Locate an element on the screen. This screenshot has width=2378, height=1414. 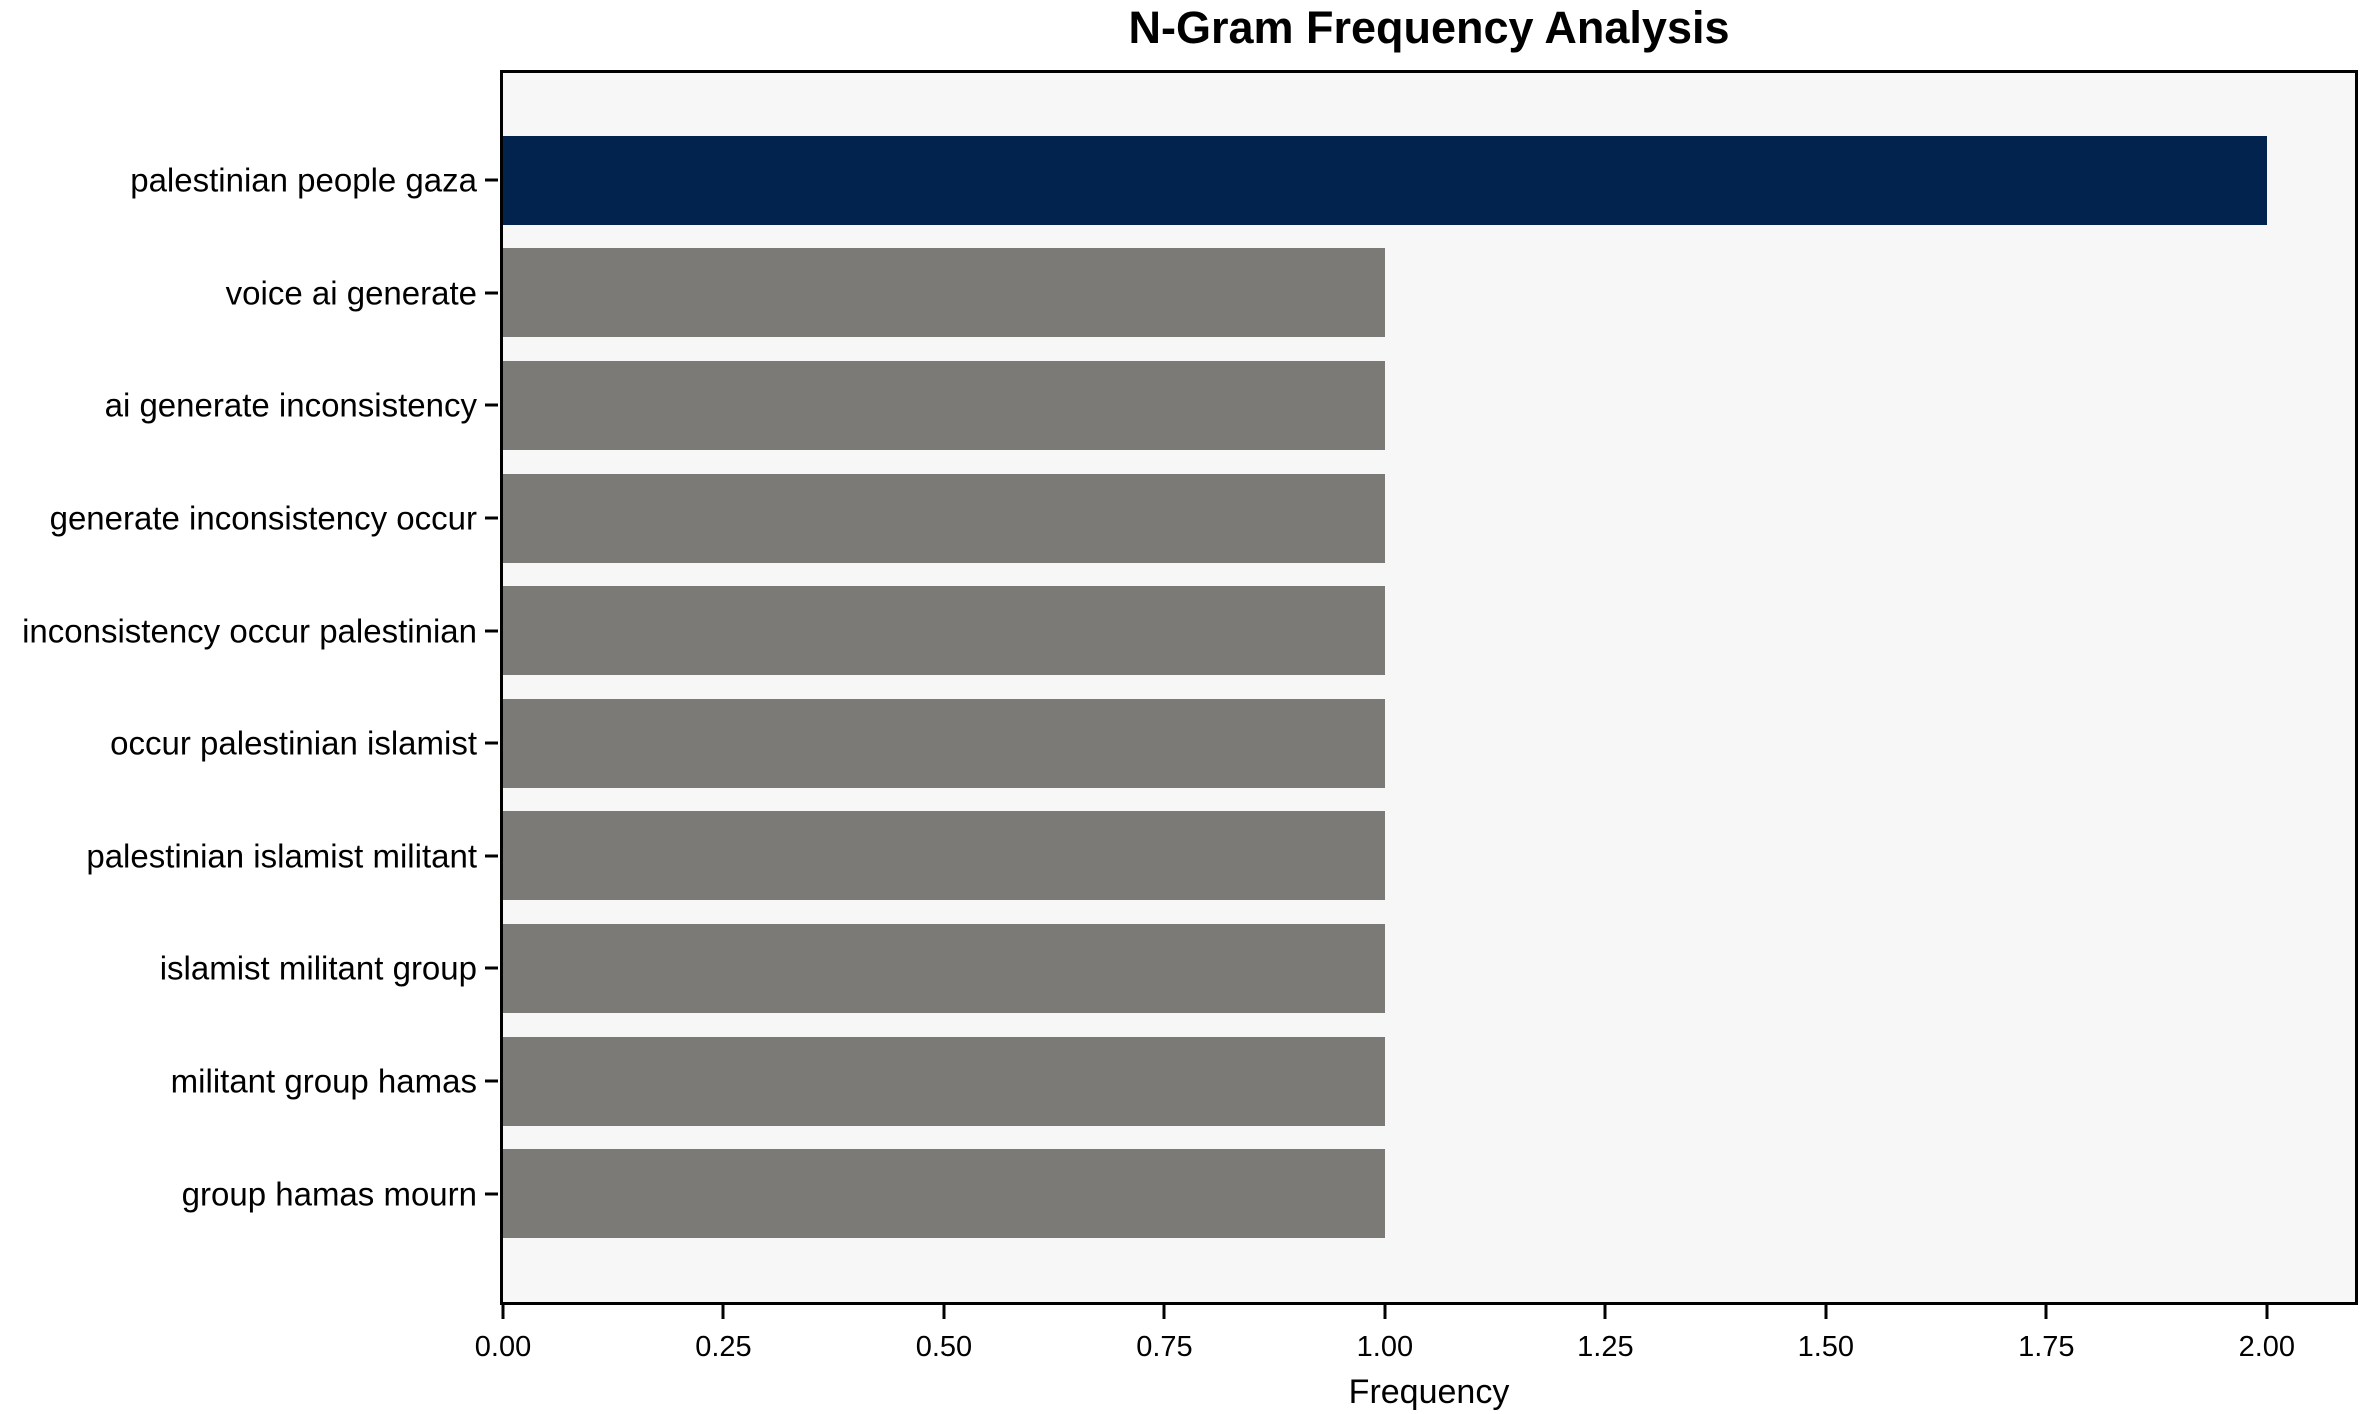
bar-row: voice ai generate is located at coordinates (1290, 293).